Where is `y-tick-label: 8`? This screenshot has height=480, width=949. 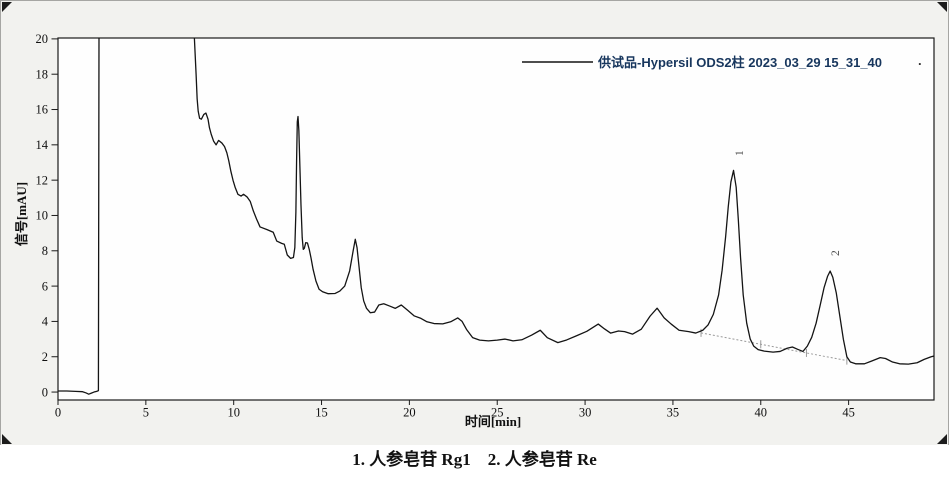 y-tick-label: 8 is located at coordinates (45, 251).